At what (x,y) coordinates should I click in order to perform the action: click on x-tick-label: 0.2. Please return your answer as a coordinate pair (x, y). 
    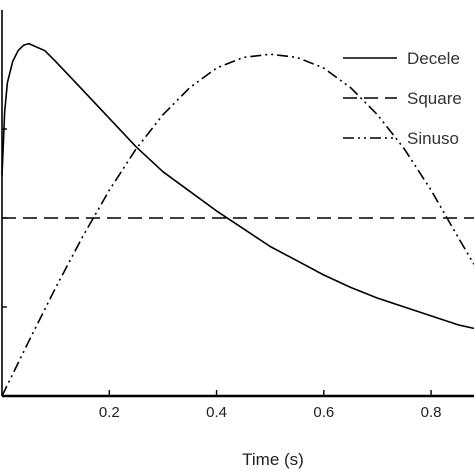
    Looking at the image, I should click on (109, 412).